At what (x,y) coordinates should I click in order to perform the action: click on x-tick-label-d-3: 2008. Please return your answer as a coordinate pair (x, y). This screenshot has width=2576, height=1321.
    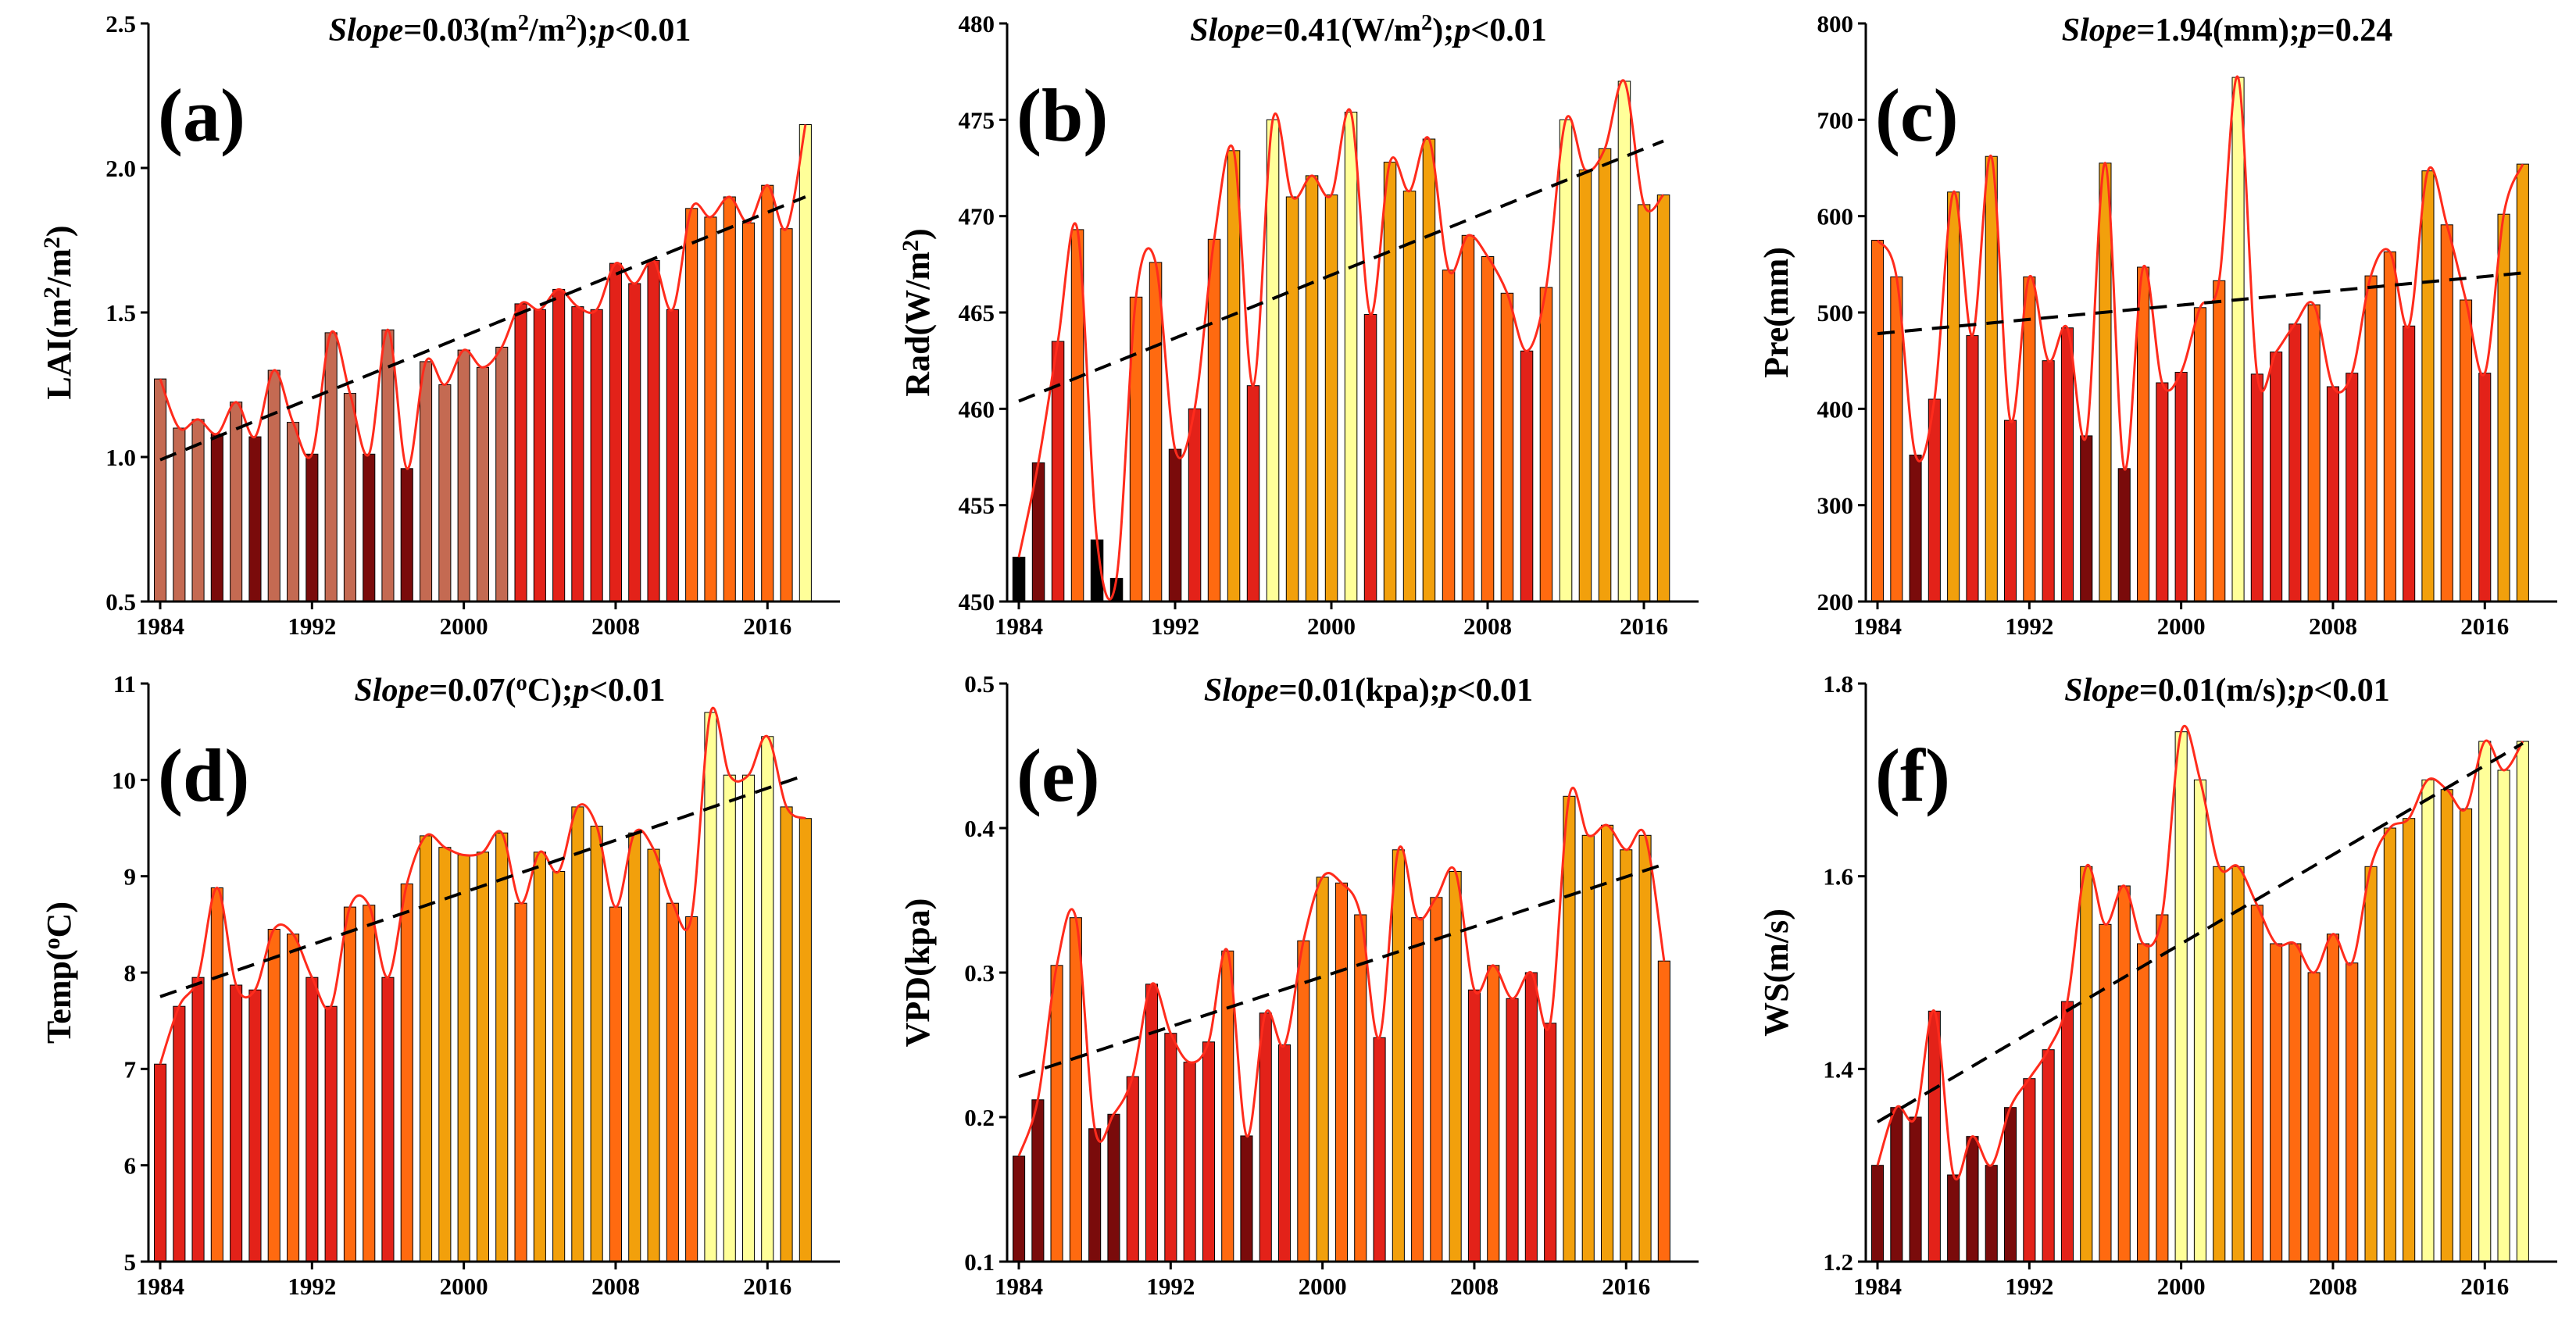
    Looking at the image, I should click on (616, 1286).